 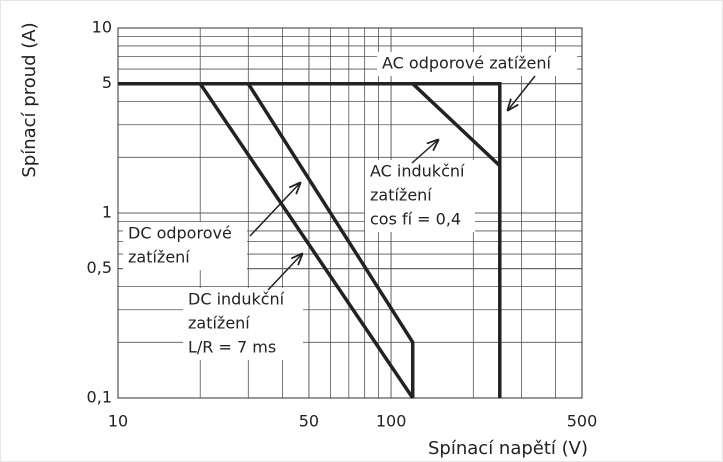 I want to click on x-tick-label: 500, so click(x=582, y=421).